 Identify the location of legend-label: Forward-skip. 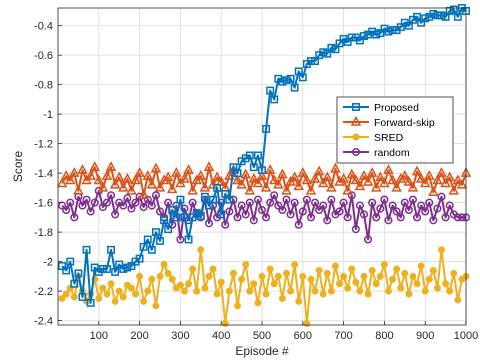
(404, 123).